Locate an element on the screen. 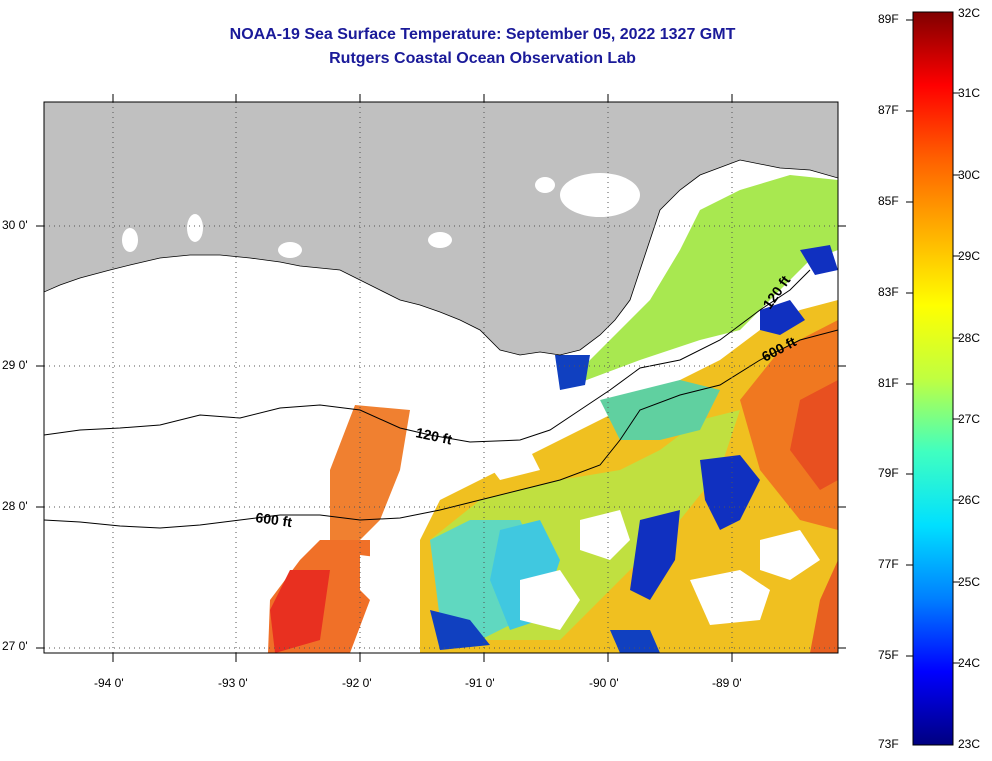 The width and height of the screenshot is (992, 761). colorbar-c-label: 28C is located at coordinates (969, 338).